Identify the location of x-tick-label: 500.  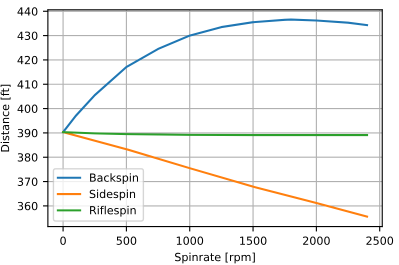
(126, 240).